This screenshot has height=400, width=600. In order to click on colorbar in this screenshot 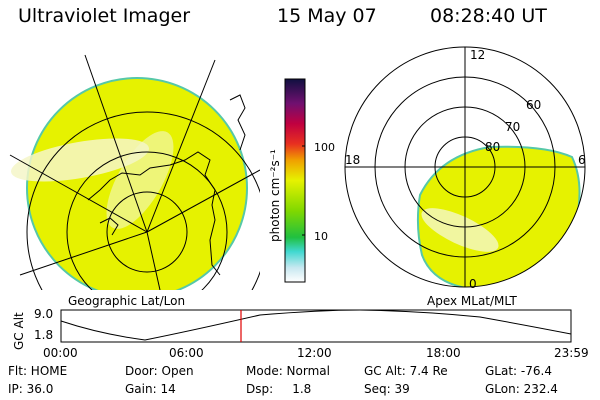, I will do `click(295, 180)`.